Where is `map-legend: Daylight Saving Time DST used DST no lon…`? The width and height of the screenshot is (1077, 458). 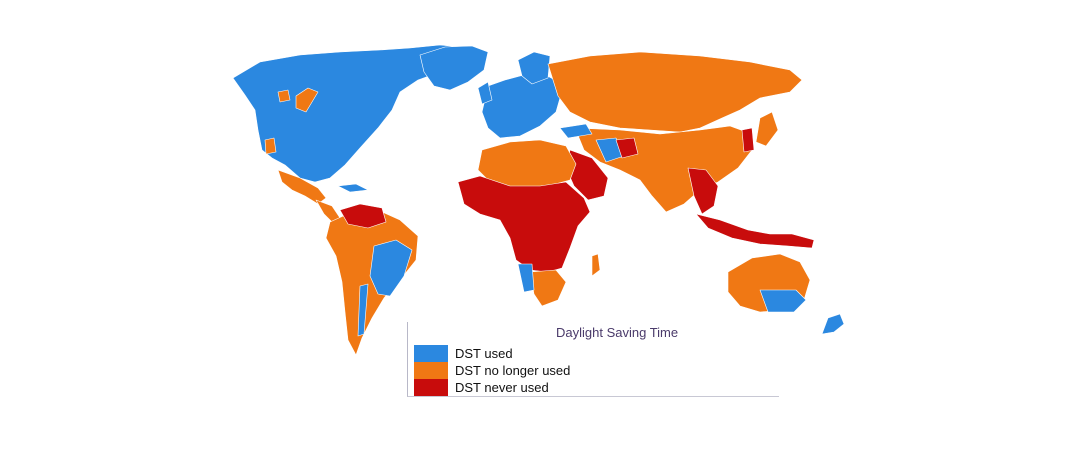
map-legend: Daylight Saving Time DST used DST no lon… is located at coordinates (593, 359).